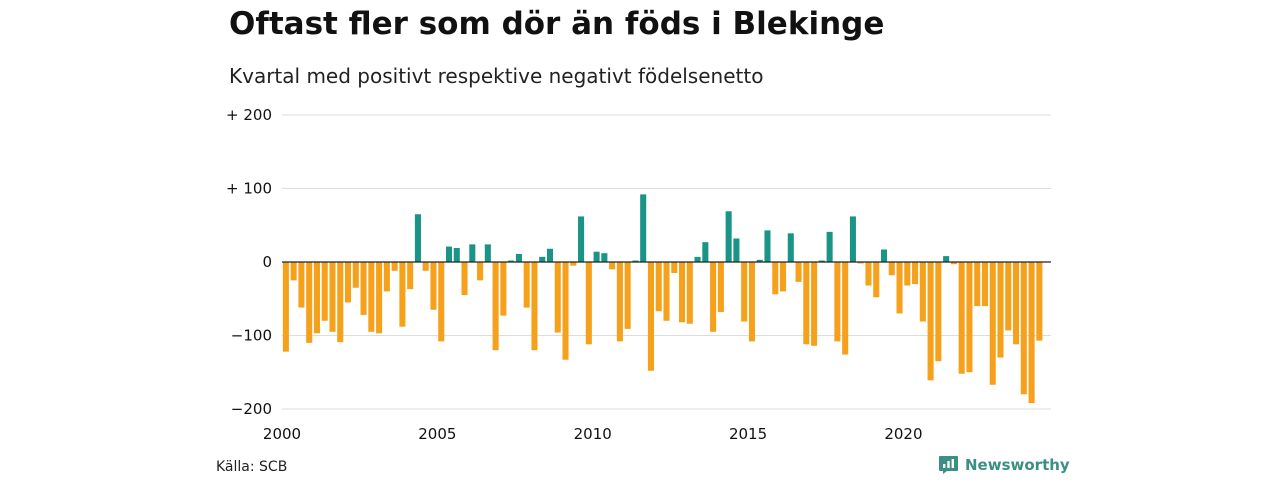 This screenshot has height=480, width=1280. What do you see at coordinates (748, 434) in the screenshot?
I see `x-tick-label: 2015` at bounding box center [748, 434].